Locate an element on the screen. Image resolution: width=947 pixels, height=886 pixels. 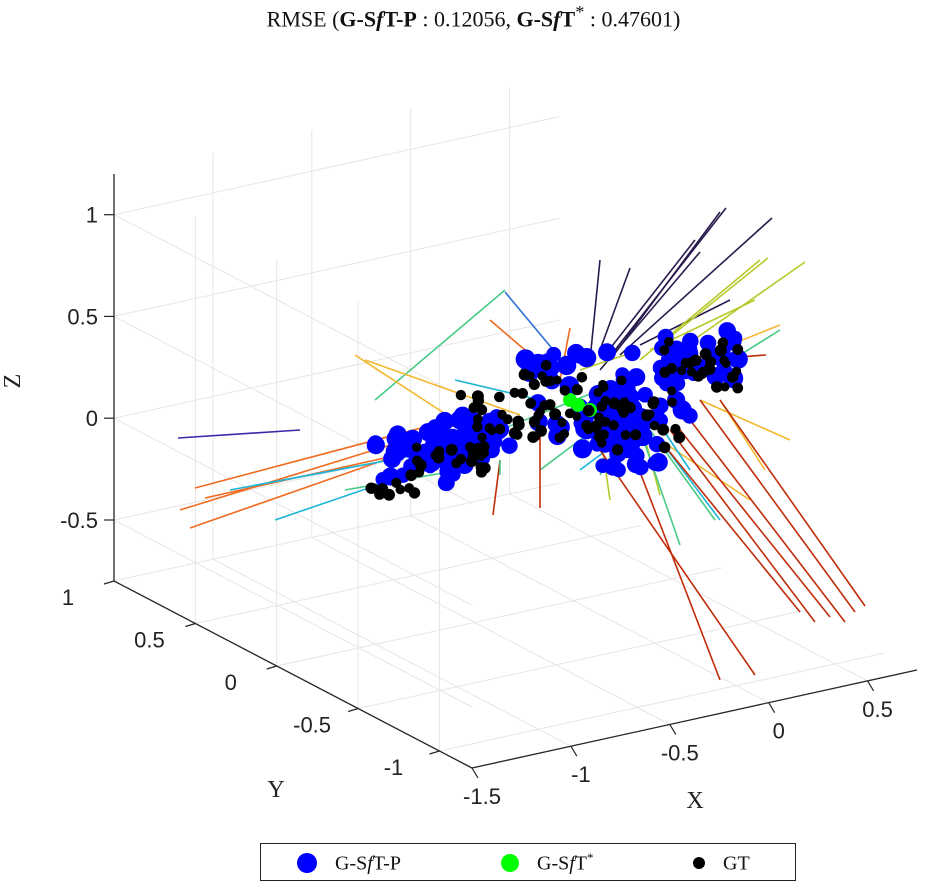
y-tick-label: 0 is located at coordinates (231, 682).